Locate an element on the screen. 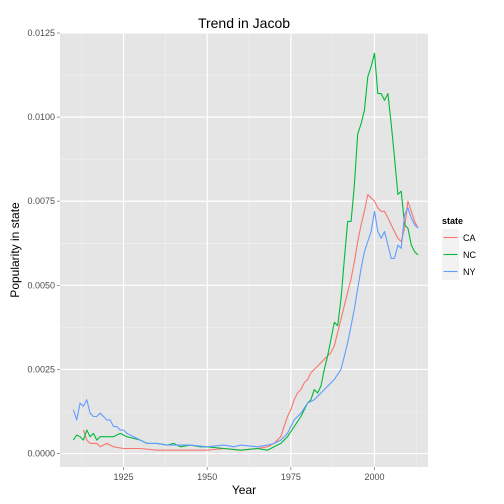 Image resolution: width=504 pixels, height=504 pixels. legend-label-ny: NY is located at coordinates (469, 272).